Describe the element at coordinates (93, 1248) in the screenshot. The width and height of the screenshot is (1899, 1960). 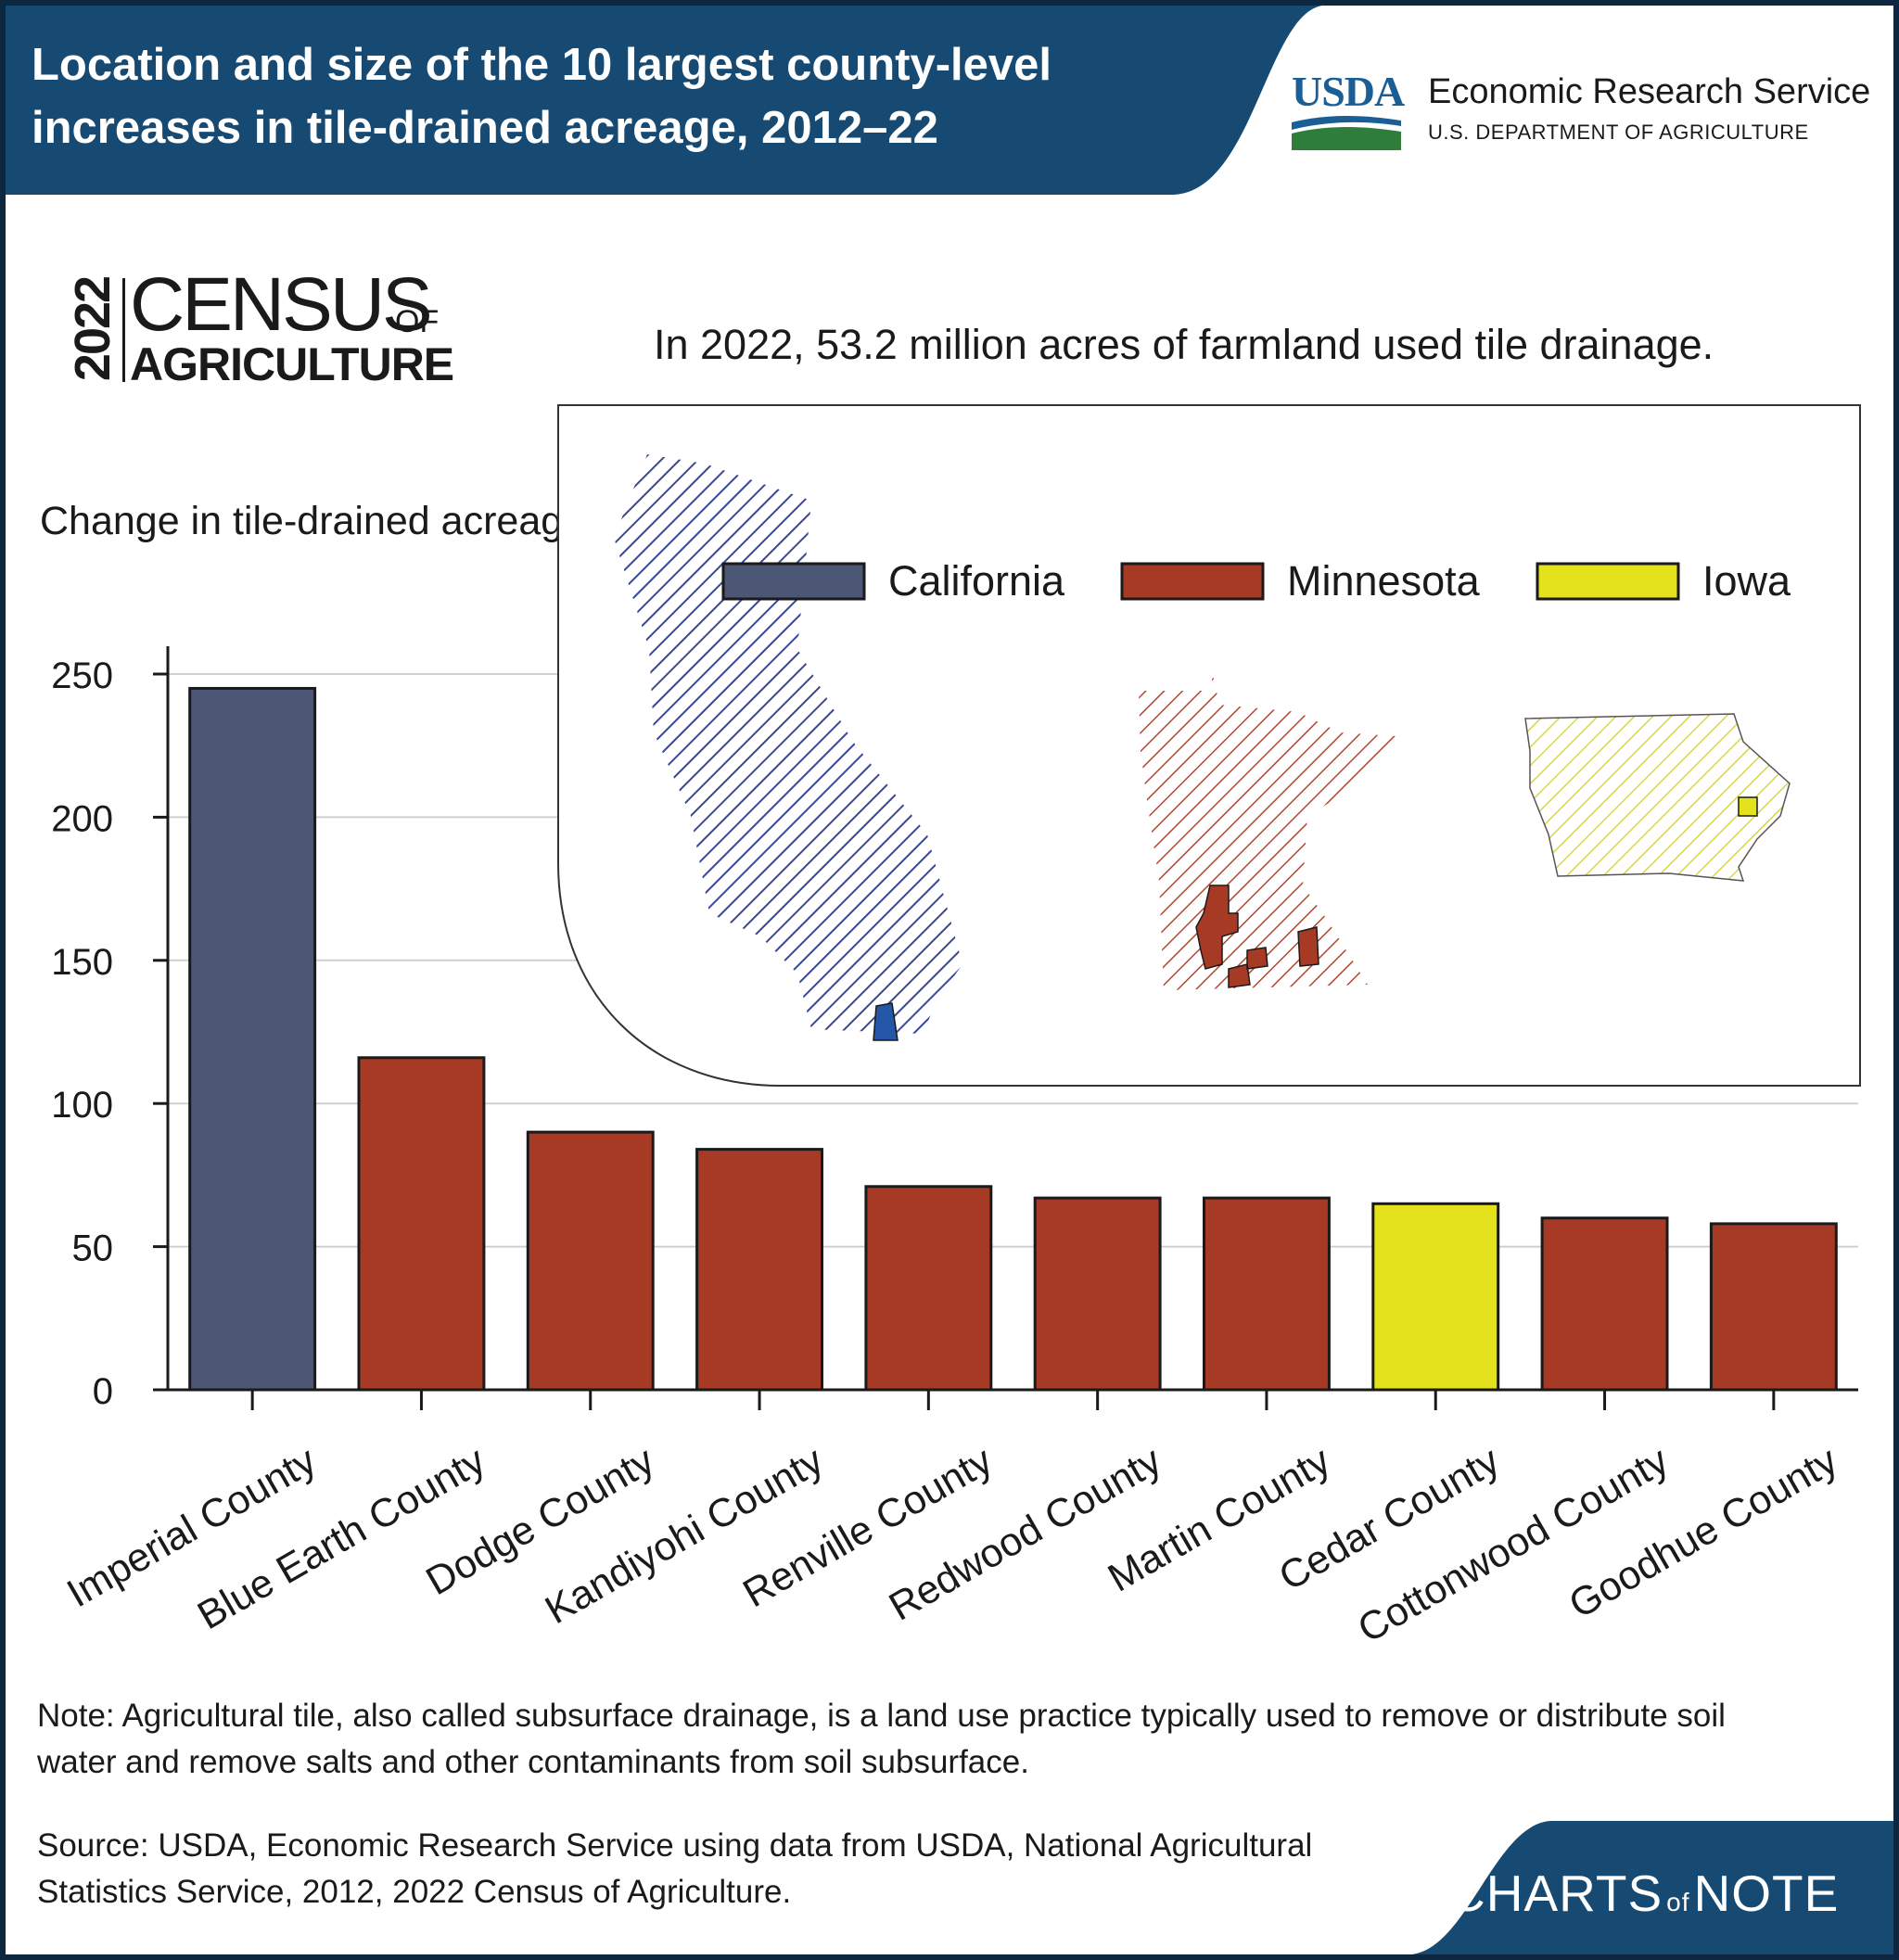
I see `y-tick-label: 50` at that location.